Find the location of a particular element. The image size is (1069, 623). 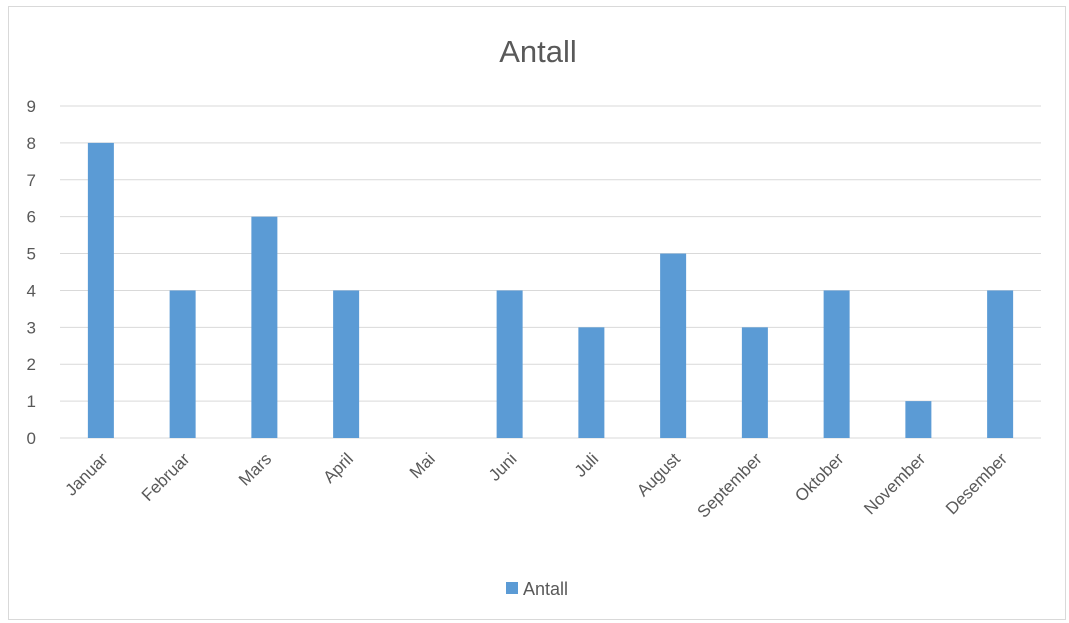

bar-november is located at coordinates (918, 419).